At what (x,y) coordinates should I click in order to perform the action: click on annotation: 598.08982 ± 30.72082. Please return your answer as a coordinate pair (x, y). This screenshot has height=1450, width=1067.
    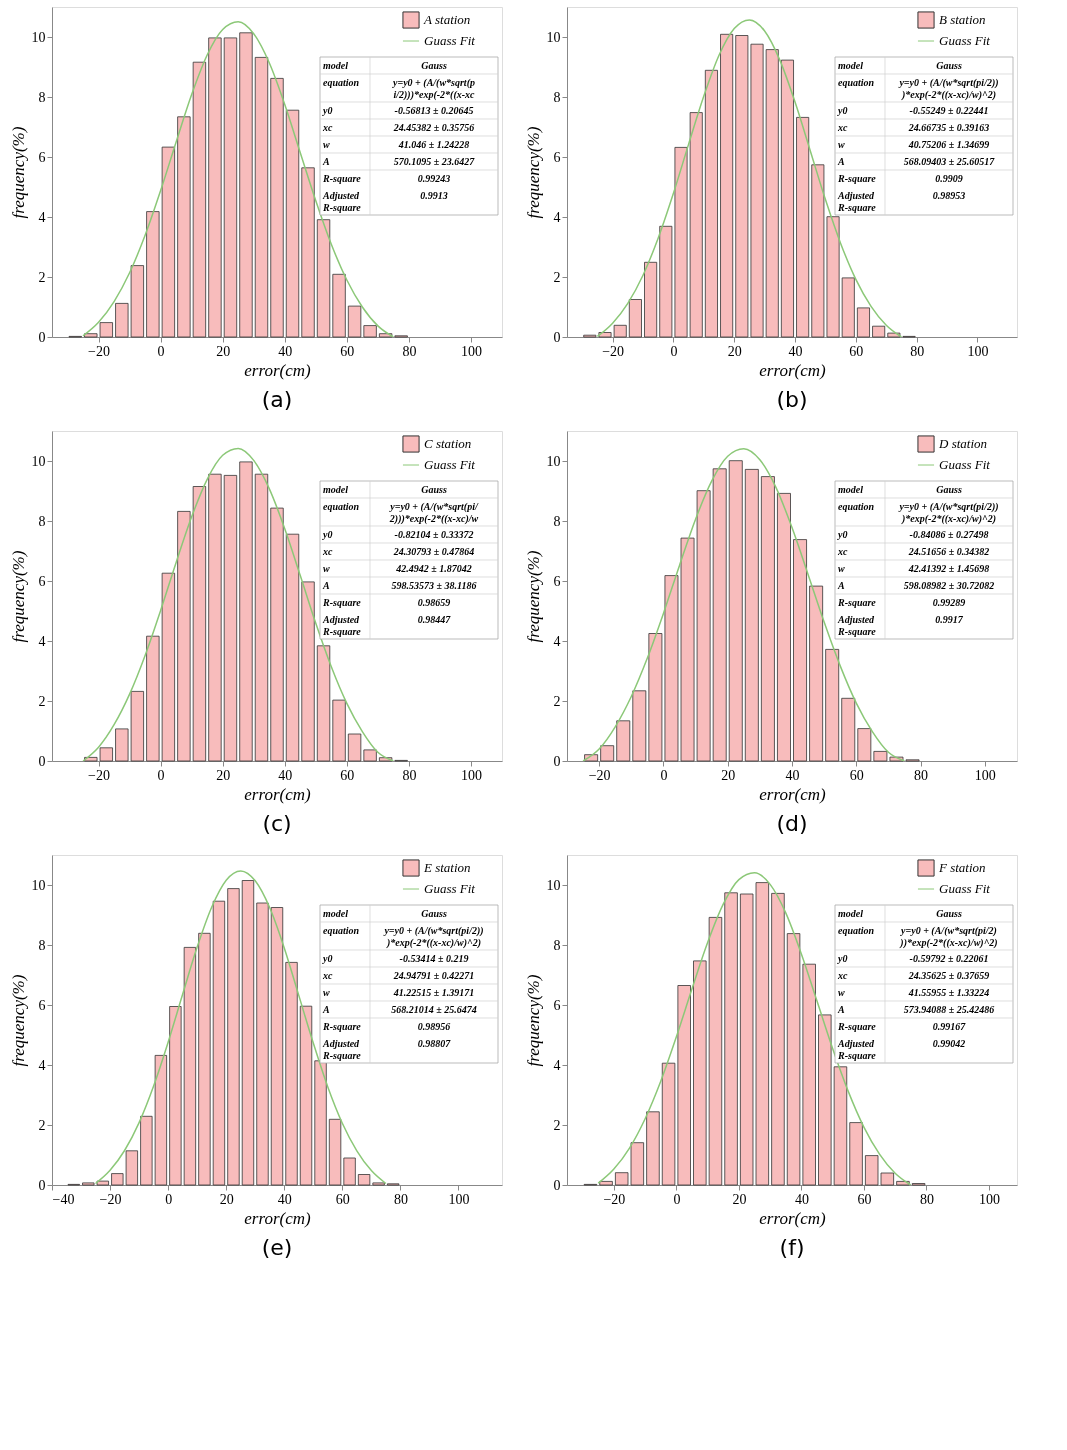
    Looking at the image, I should click on (949, 585).